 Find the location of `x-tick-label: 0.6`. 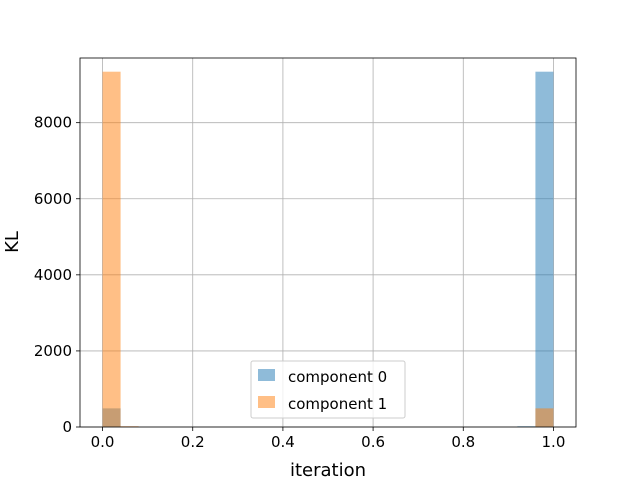

x-tick-label: 0.6 is located at coordinates (373, 442).